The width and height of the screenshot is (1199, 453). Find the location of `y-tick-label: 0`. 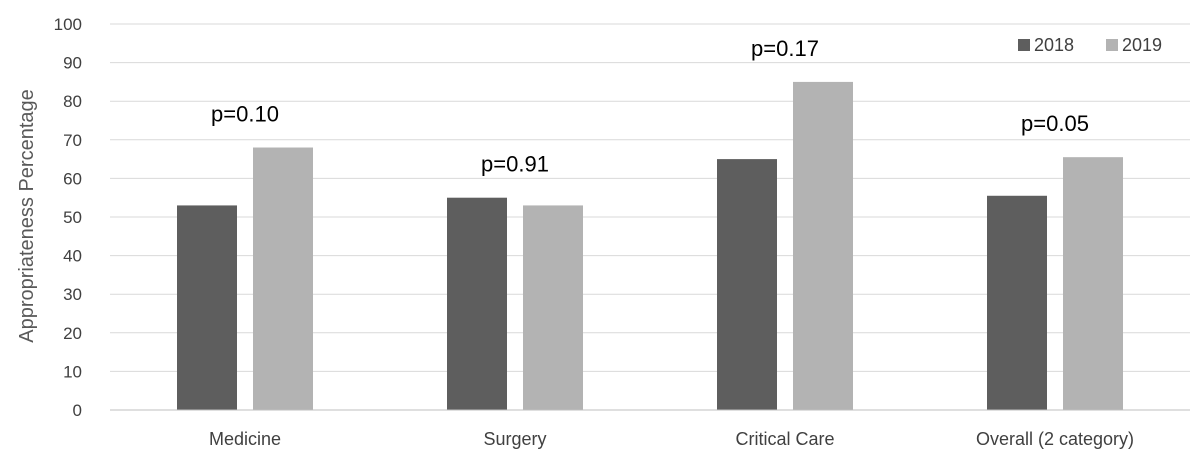

y-tick-label: 0 is located at coordinates (77, 410).